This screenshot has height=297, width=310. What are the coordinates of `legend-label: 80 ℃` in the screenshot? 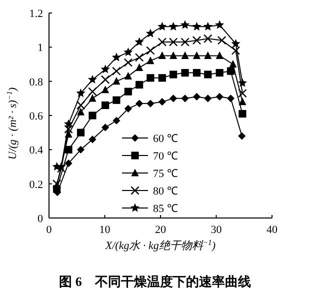 It's located at (165, 192).